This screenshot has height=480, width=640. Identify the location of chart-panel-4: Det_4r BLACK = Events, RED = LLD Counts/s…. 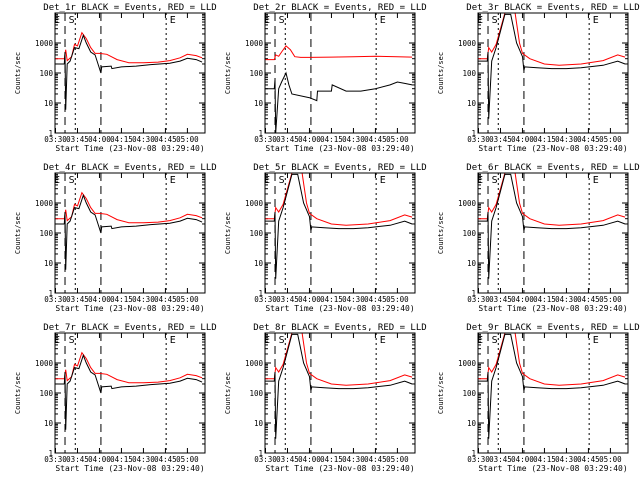
(115, 238).